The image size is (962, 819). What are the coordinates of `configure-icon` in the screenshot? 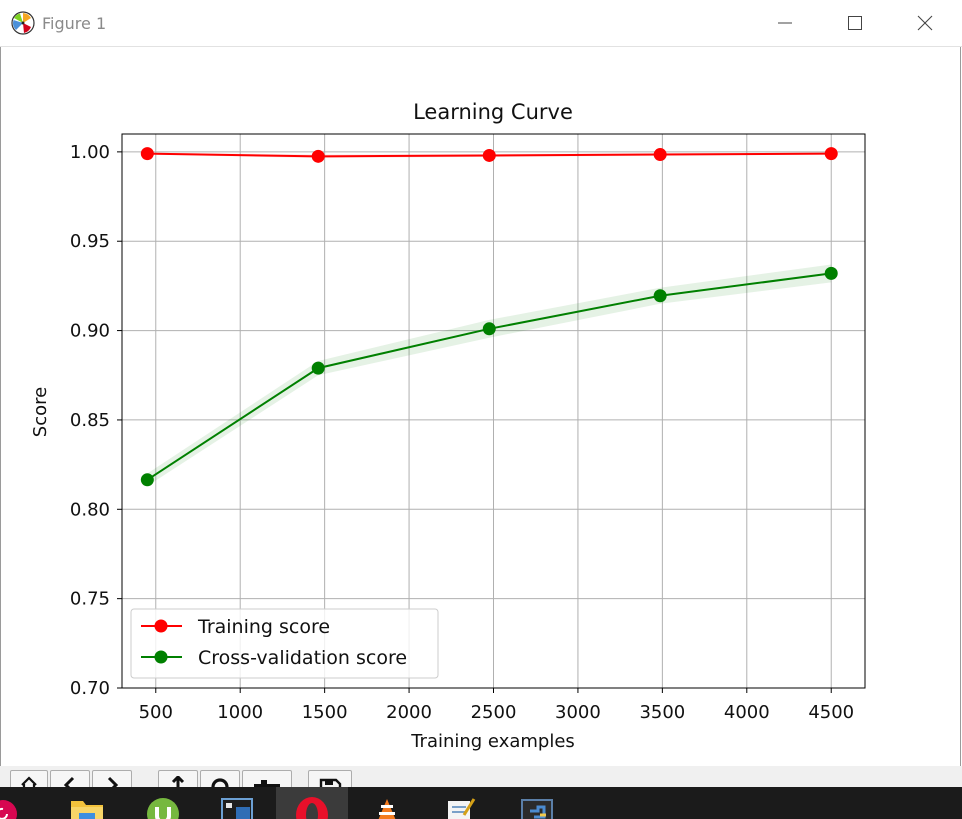 It's located at (267, 784).